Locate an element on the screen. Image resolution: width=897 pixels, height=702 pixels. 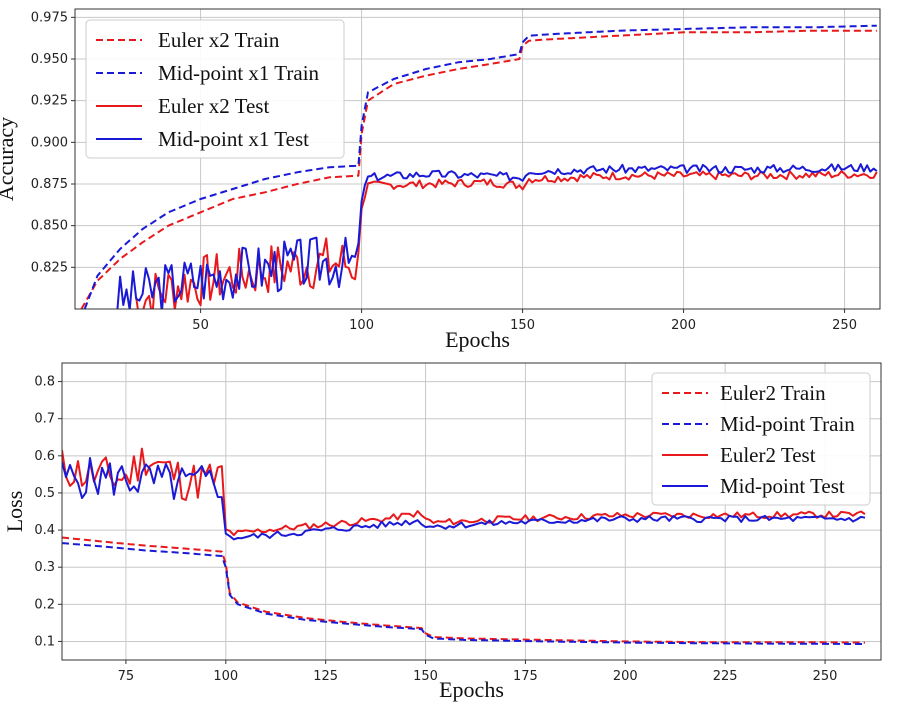
y-tick-label: 0.8 is located at coordinates (44, 382).